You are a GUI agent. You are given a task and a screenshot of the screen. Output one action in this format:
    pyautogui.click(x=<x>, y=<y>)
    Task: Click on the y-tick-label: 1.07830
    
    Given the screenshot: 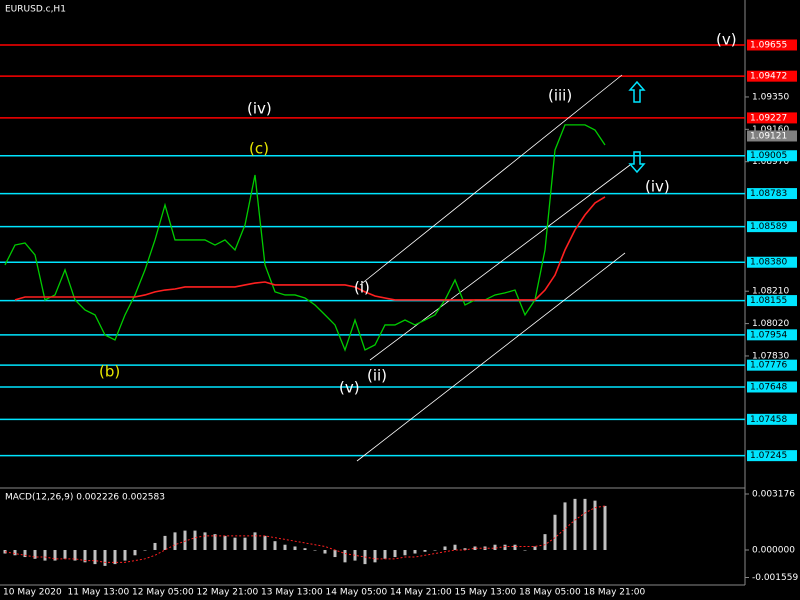 What is the action you would take?
    pyautogui.click(x=770, y=356)
    